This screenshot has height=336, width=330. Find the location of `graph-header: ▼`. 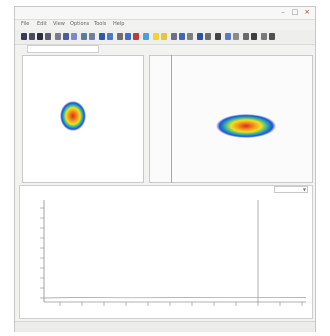

graph-header: ▼ is located at coordinates (166, 190).